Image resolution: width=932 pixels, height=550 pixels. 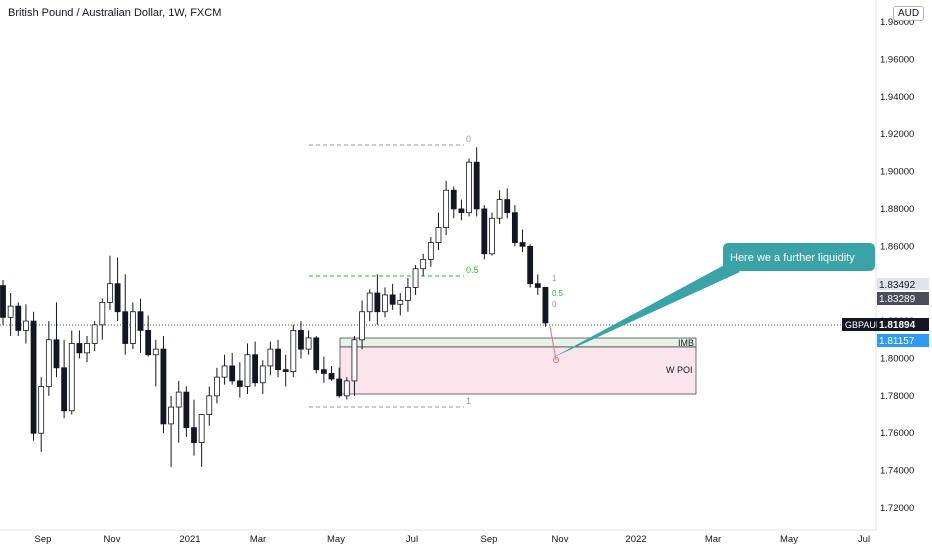 What do you see at coordinates (909, 13) in the screenshot?
I see `currency-unit-badge: AUD` at bounding box center [909, 13].